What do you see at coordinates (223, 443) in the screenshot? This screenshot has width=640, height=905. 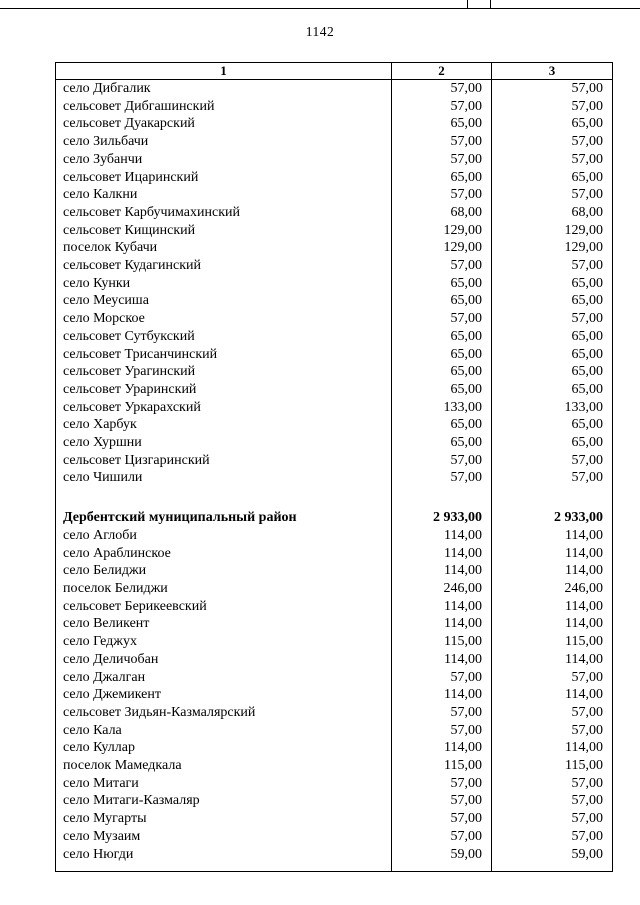 I see `settlement-name-cell: село Хуршни` at bounding box center [223, 443].